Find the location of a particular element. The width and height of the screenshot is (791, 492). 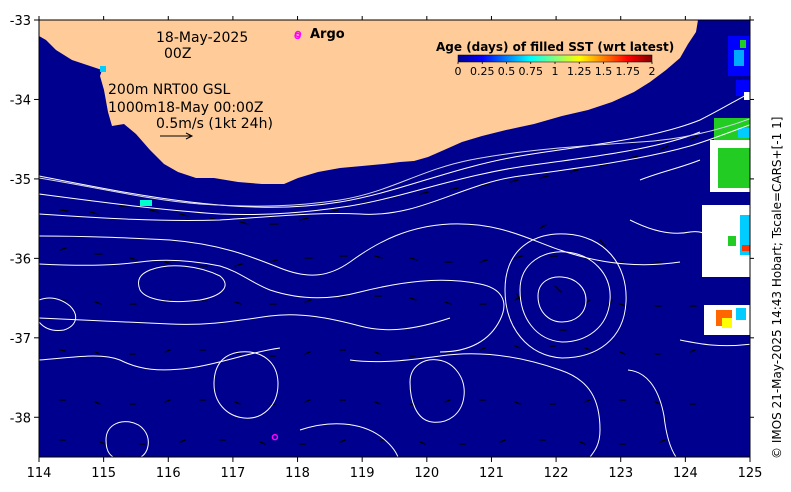

argo-legend-label: Argo is located at coordinates (327, 34).